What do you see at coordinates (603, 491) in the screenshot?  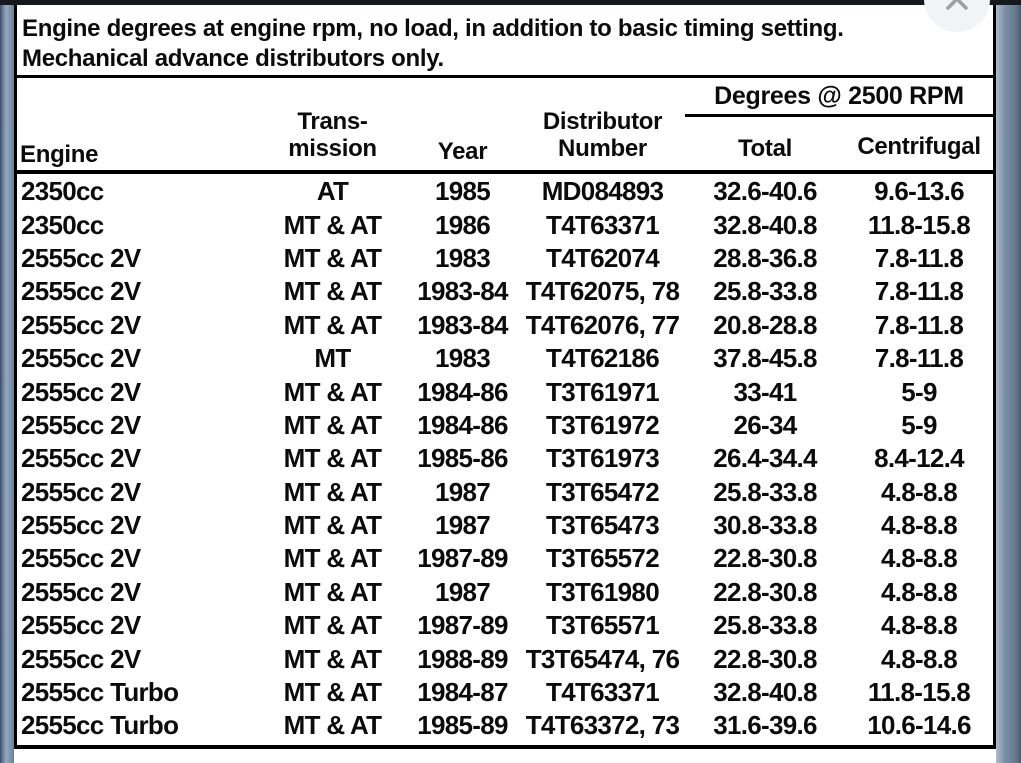 I see `cell-distributor-number: T3T65472` at bounding box center [603, 491].